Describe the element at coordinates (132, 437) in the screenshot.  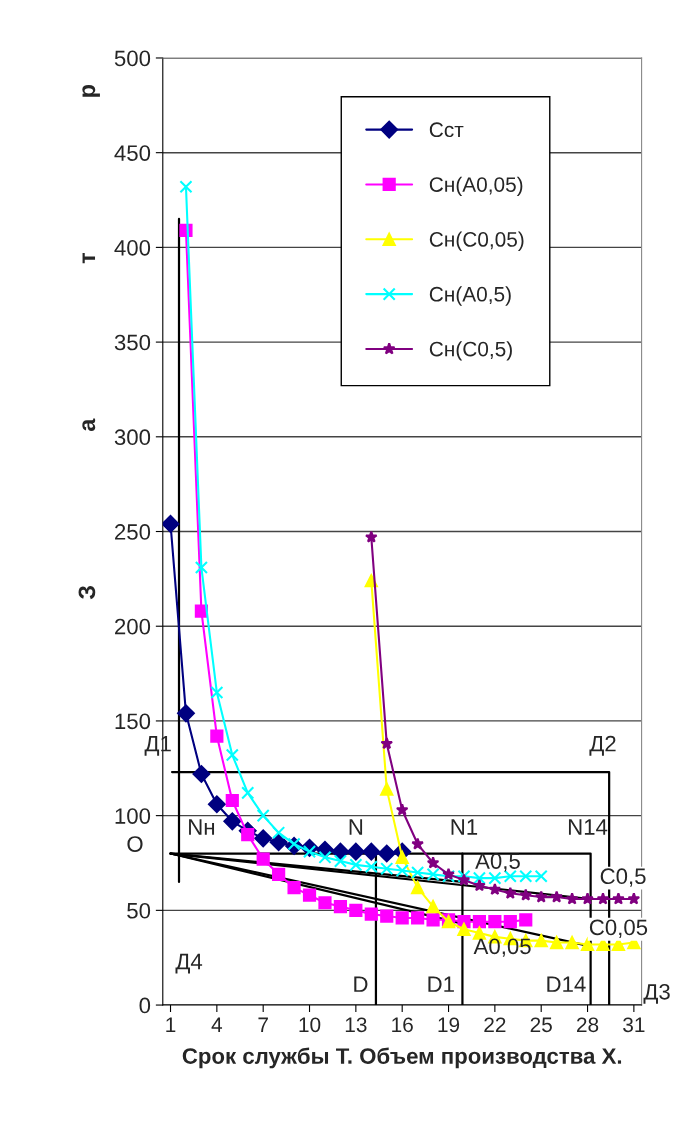
I see `y-tick-label: 300` at that location.